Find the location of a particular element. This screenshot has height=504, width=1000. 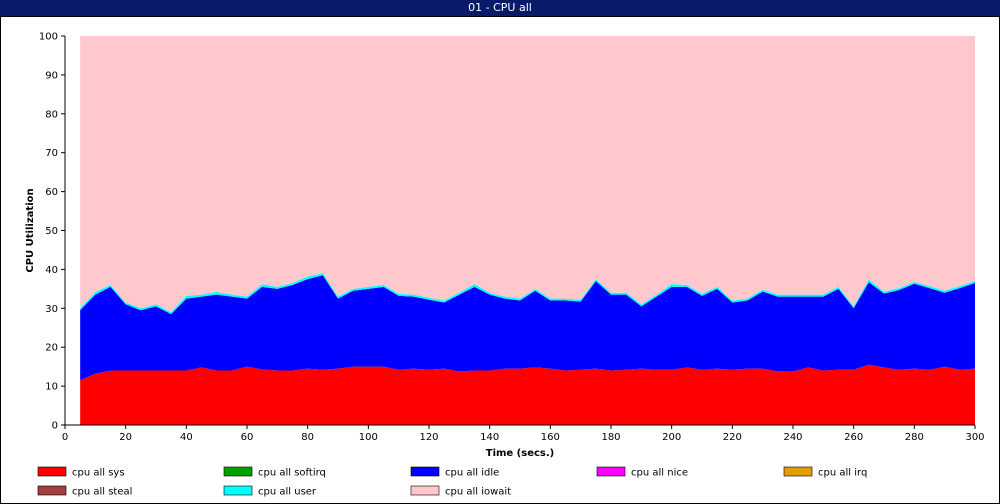

legend-label: cpu all iowait is located at coordinates (478, 492).